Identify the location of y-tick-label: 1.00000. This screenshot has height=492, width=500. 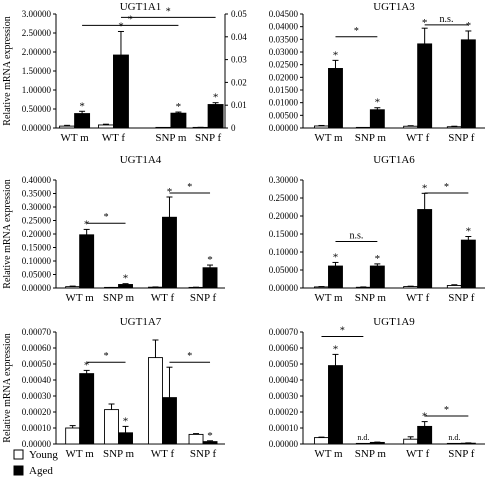
(37, 90).